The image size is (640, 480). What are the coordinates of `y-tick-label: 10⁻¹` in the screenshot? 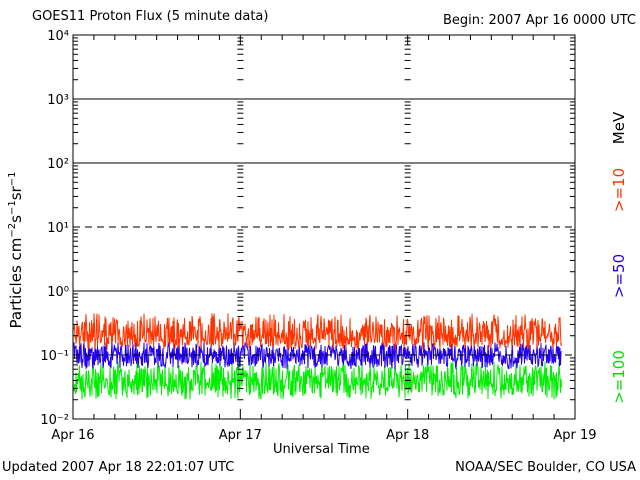 It's located at (54, 356).